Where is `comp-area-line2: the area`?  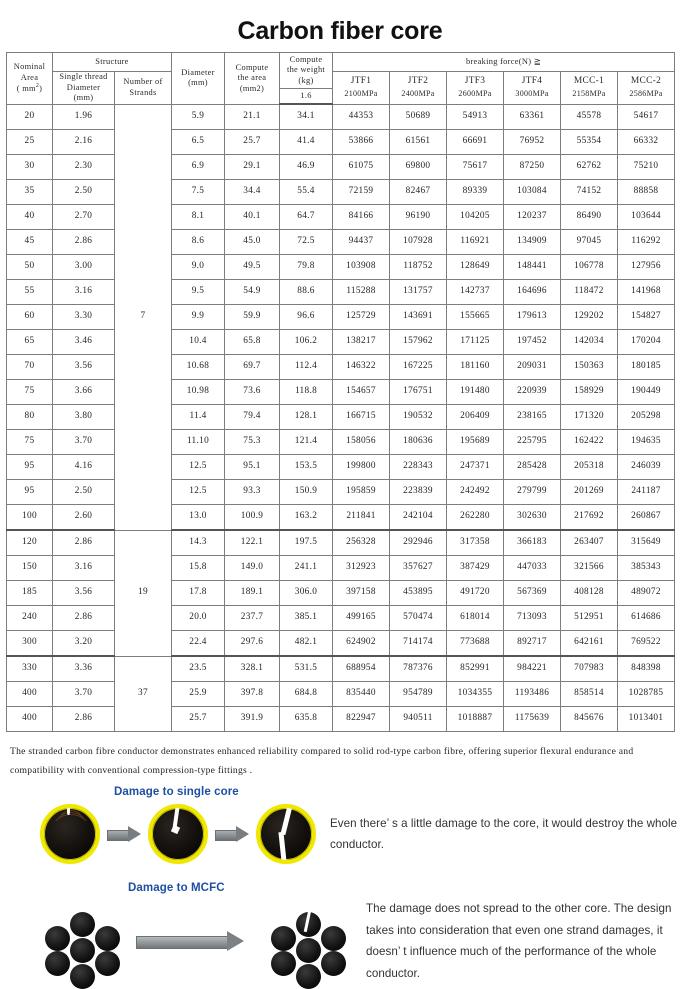 comp-area-line2: the area is located at coordinates (252, 77).